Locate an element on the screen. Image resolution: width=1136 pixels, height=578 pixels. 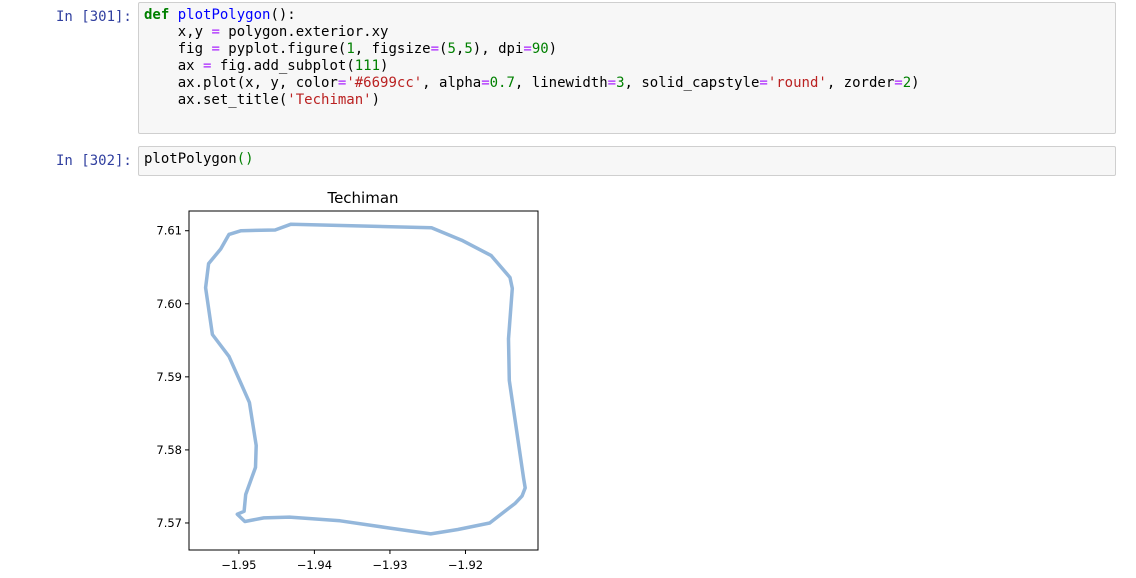
code-token: ( is located at coordinates (443, 49).